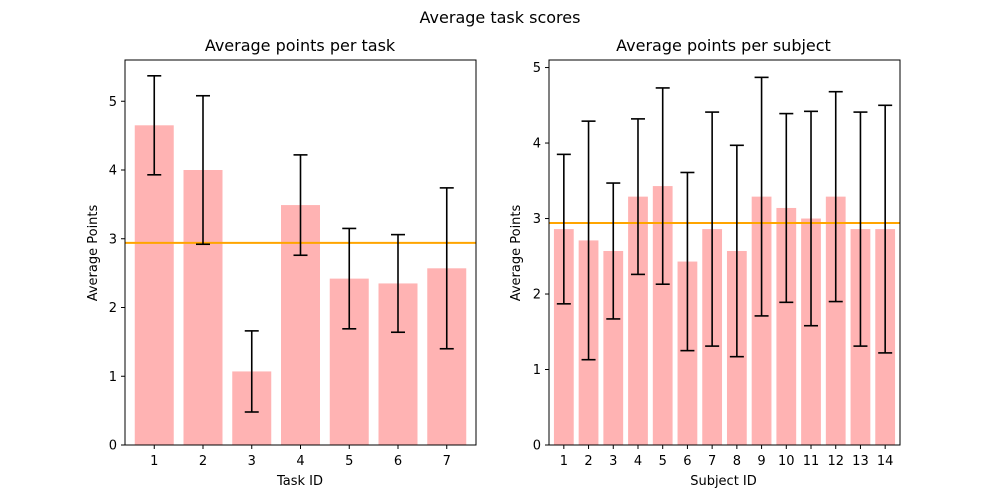 The image size is (1000, 500). Describe the element at coordinates (687, 461) in the screenshot. I see `subject-x-tick-label: 6` at that location.